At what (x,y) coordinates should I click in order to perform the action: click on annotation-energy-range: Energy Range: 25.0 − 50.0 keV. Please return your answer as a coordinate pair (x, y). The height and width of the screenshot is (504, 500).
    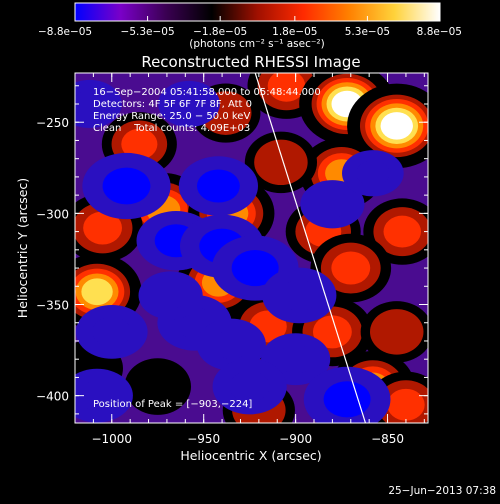
    Looking at the image, I should click on (171, 116).